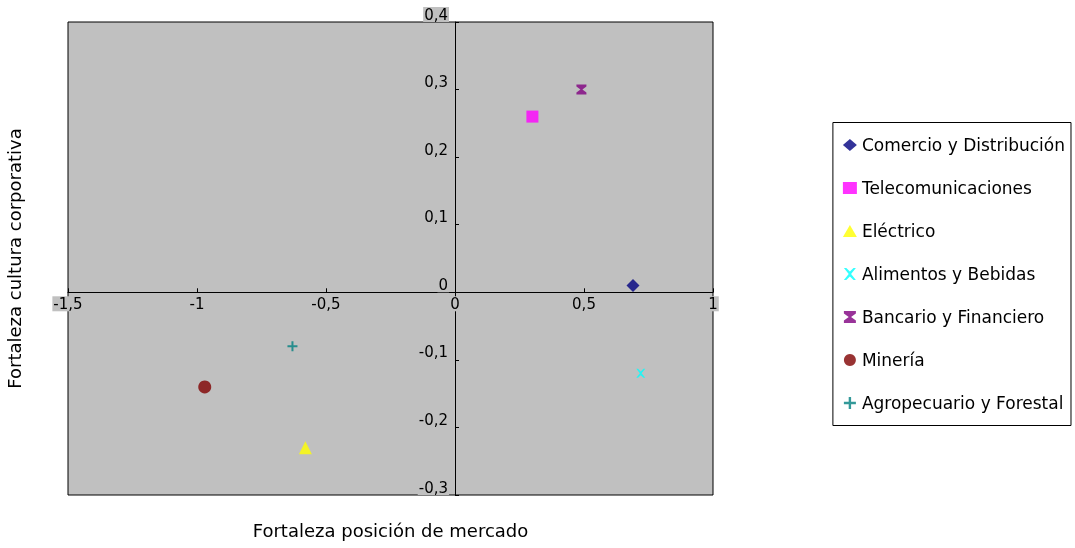 Image resolution: width=1075 pixels, height=548 pixels. I want to click on y-axis-title: Fortaleza cultura corporativa, so click(14, 258).